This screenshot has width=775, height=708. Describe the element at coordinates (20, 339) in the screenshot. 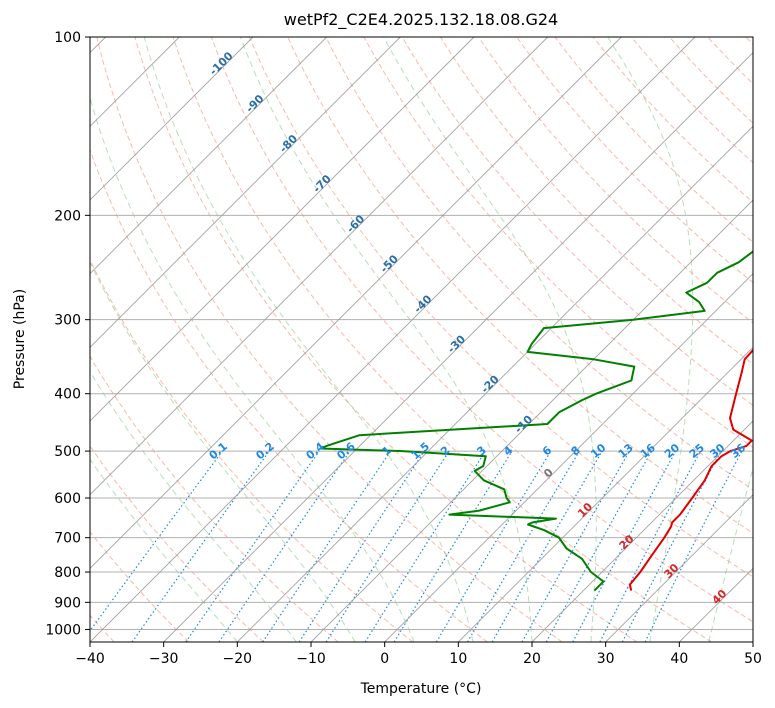

I see `y-axis-label: Pressure (hPa)` at that location.